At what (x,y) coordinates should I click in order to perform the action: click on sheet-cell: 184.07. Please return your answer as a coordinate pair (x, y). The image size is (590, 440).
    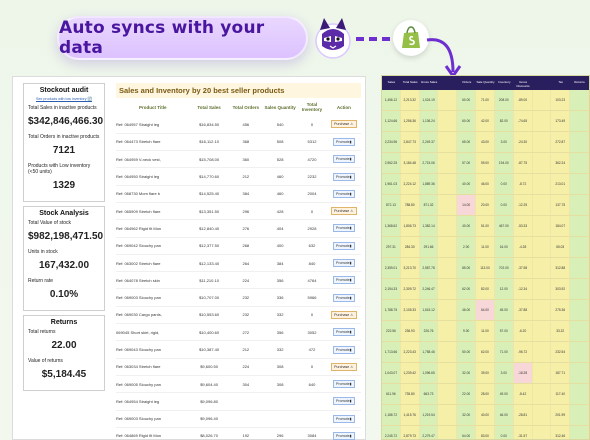
    Looking at the image, I should click on (561, 226).